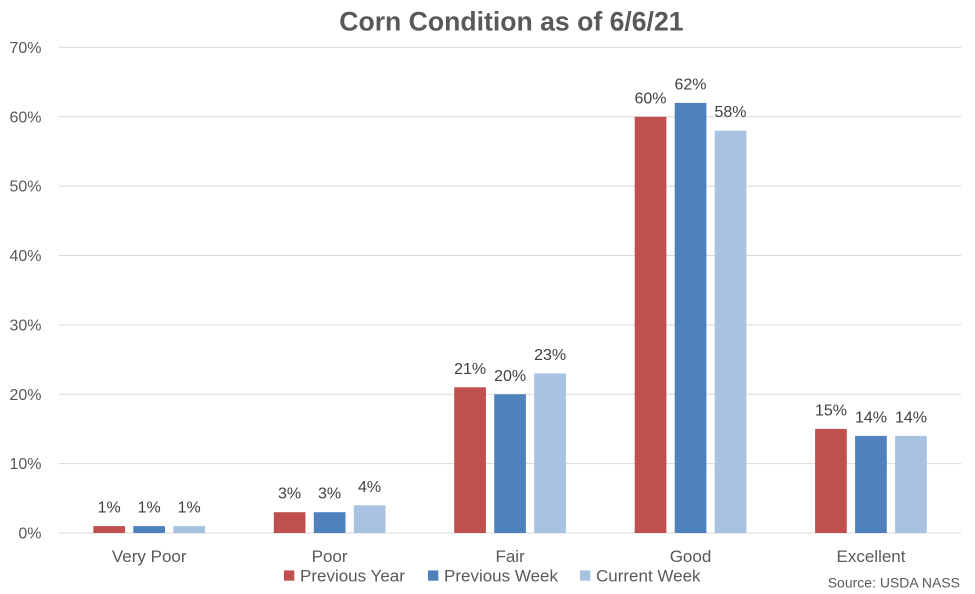 The image size is (975, 594). What do you see at coordinates (691, 556) in the screenshot?
I see `svg-text: Good` at bounding box center [691, 556].